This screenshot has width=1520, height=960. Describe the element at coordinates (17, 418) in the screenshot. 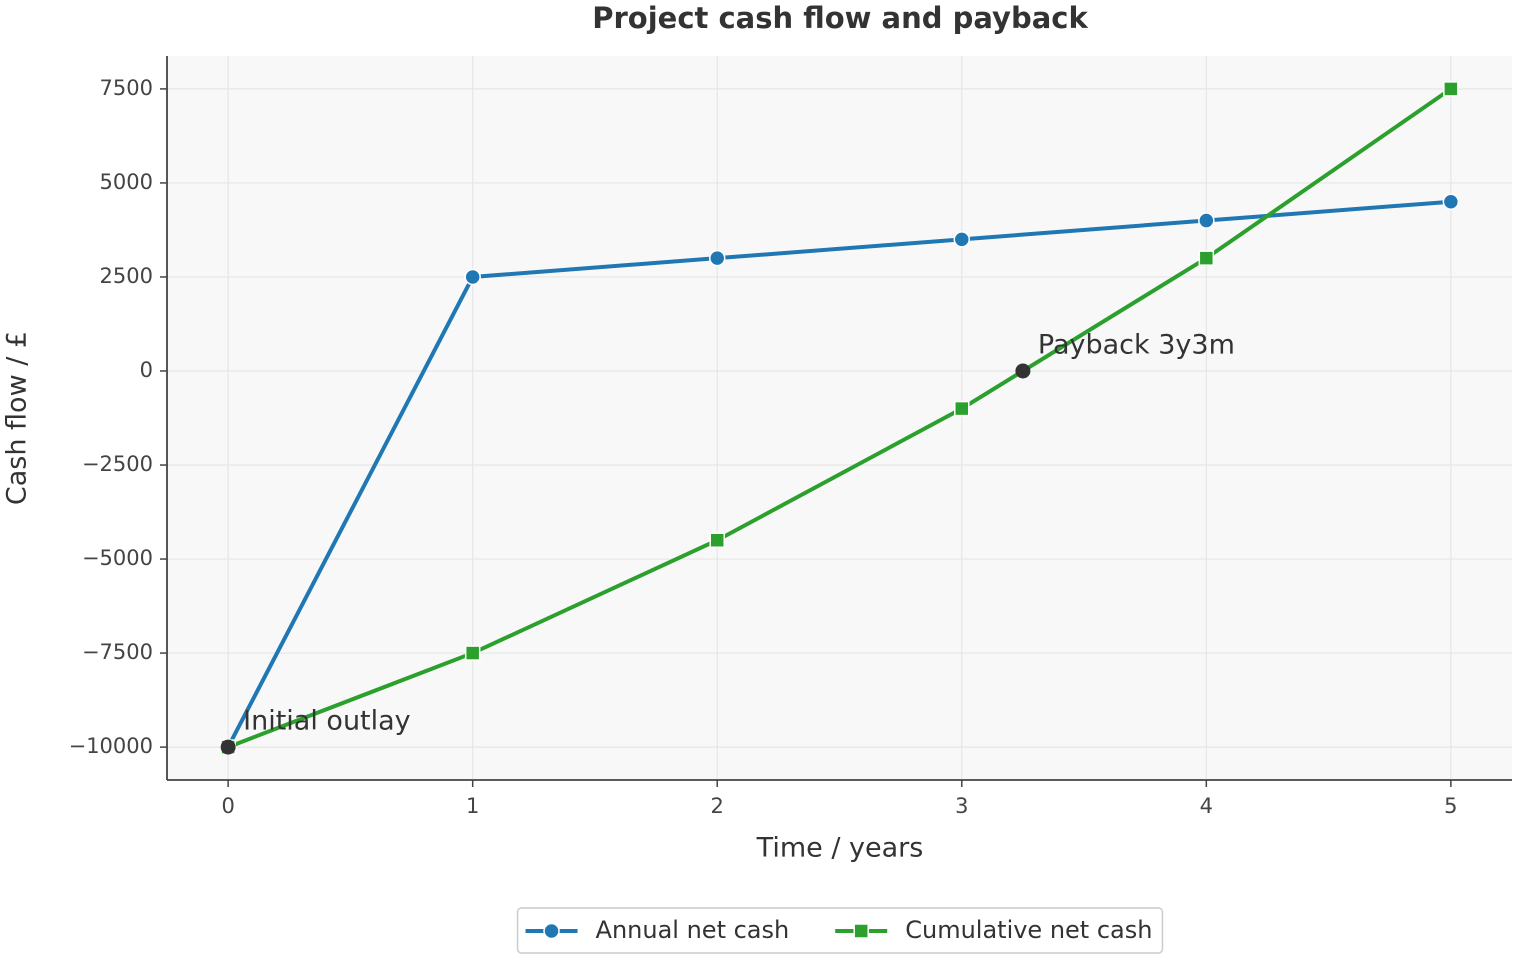

I see `y-axis-label: Cash flow / £` at that location.